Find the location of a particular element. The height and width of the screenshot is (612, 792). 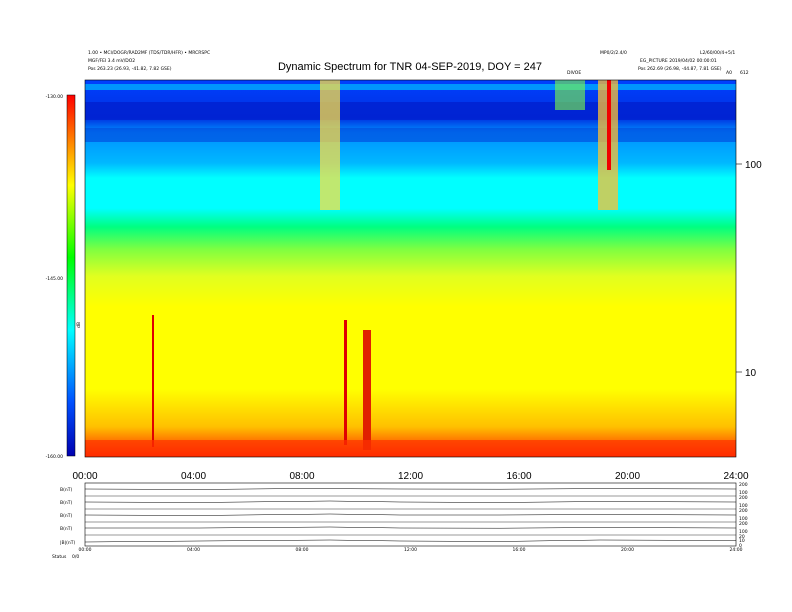

colorbar-tick-mid: -145.00 is located at coordinates (55, 279).